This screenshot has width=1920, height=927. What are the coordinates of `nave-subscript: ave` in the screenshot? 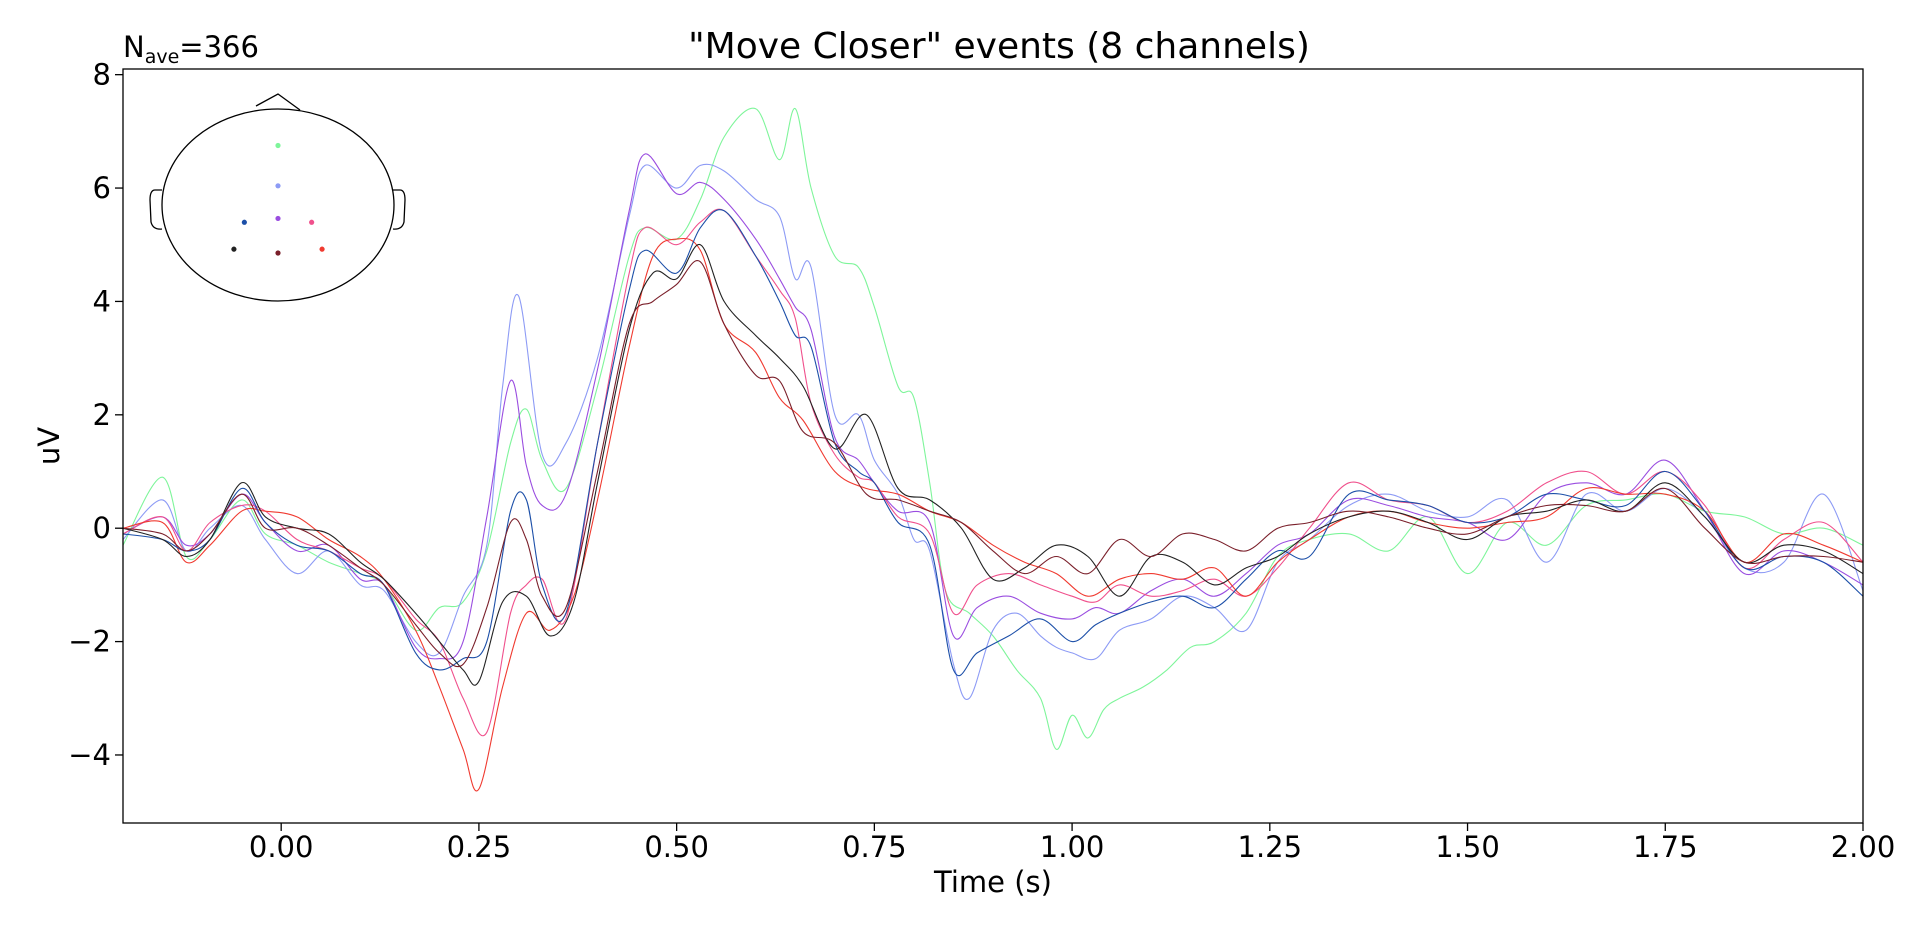 It's located at (162, 57).